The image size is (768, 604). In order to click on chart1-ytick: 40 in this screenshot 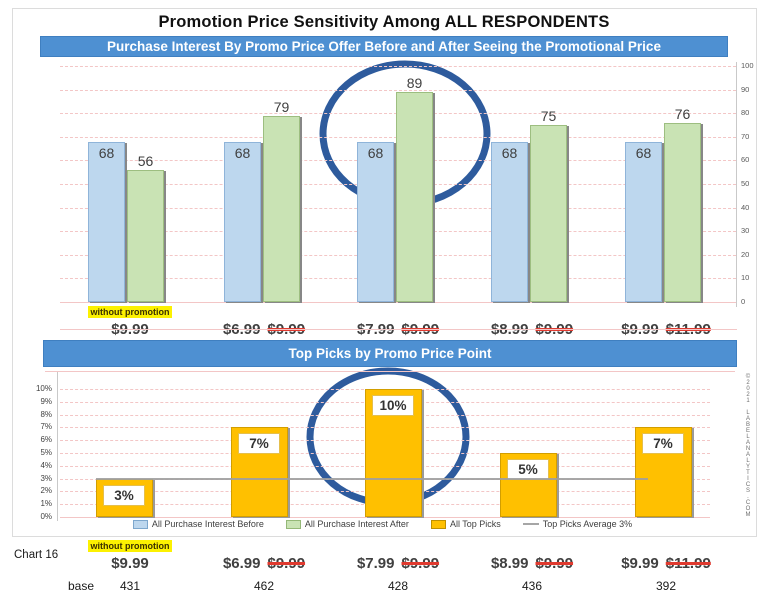, I will do `click(745, 207)`.